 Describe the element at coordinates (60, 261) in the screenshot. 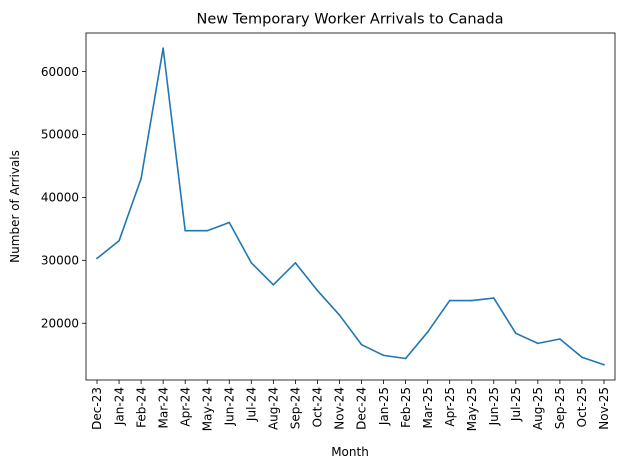

I see `y-tick-label: 30000` at that location.